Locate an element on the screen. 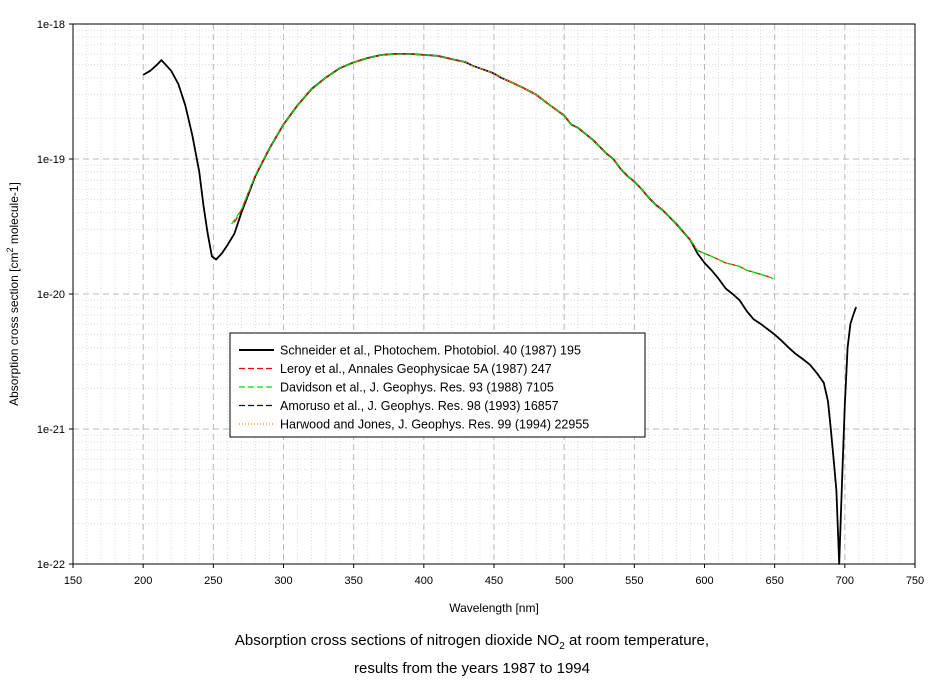 Image resolution: width=944 pixels, height=680 pixels. caption-line-2: results from the years 1987 to 1994 is located at coordinates (472, 668).